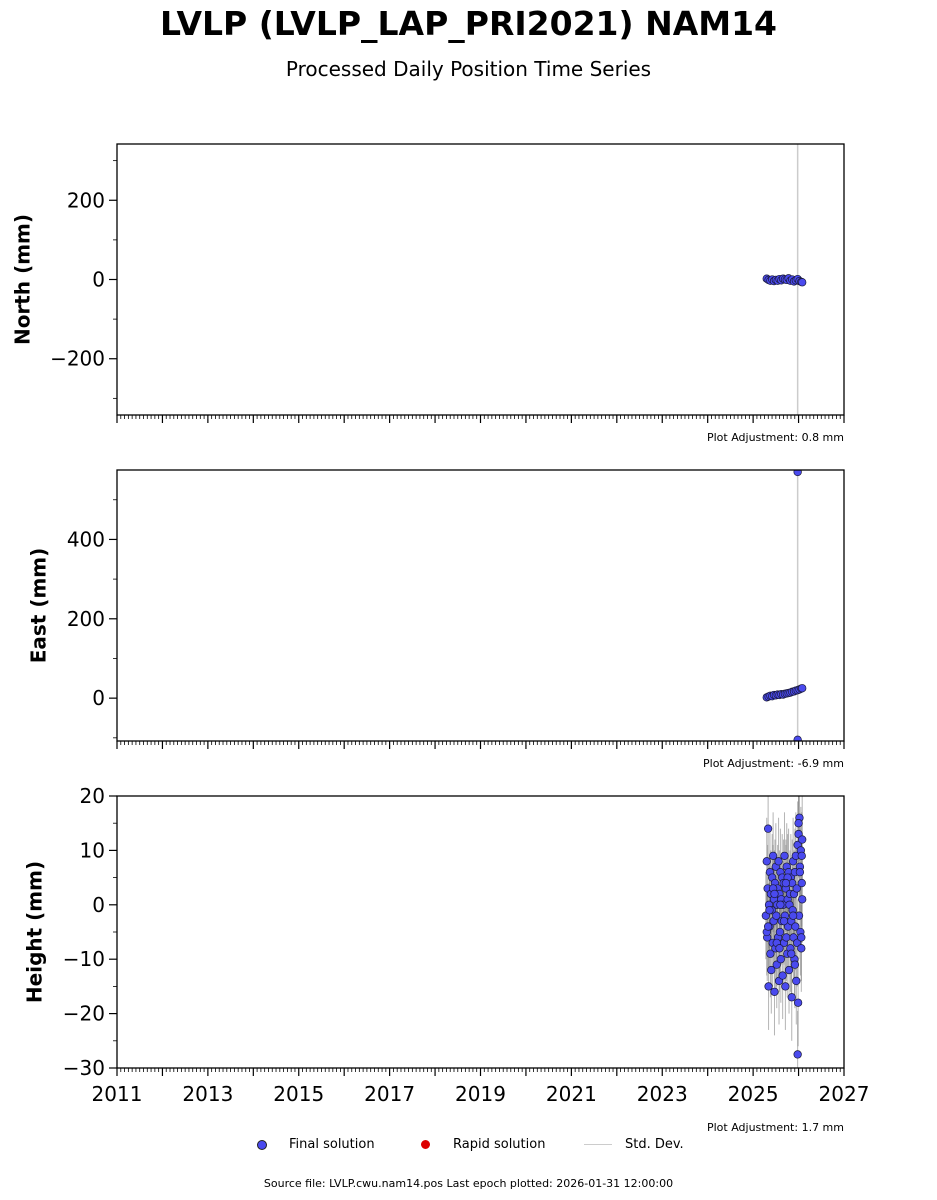 This screenshot has height=1200, width=937. I want to click on y-tick-label: 10, so click(92, 850).